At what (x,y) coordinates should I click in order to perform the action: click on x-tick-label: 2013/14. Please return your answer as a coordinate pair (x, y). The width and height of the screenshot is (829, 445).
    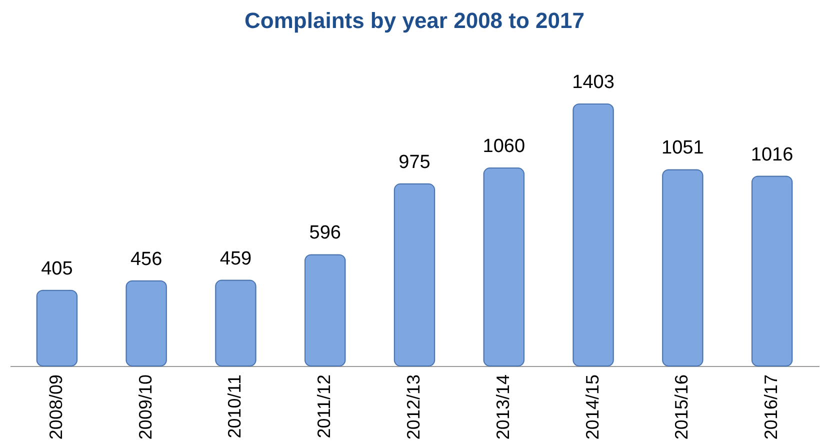
    Looking at the image, I should click on (502, 407).